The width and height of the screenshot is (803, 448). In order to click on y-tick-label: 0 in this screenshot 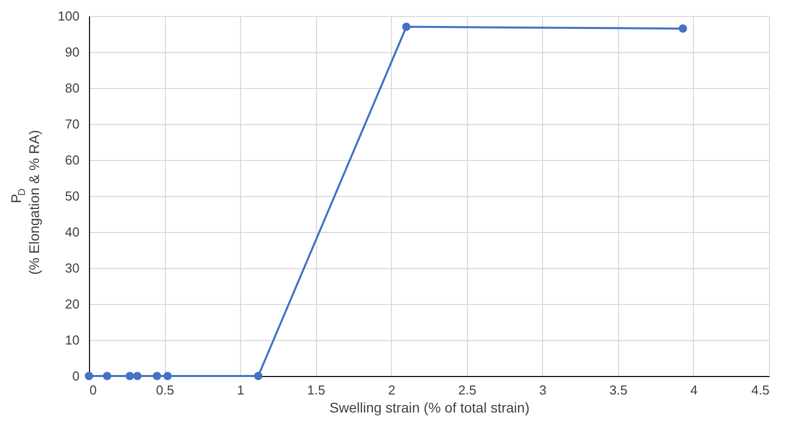, I will do `click(76, 376)`.